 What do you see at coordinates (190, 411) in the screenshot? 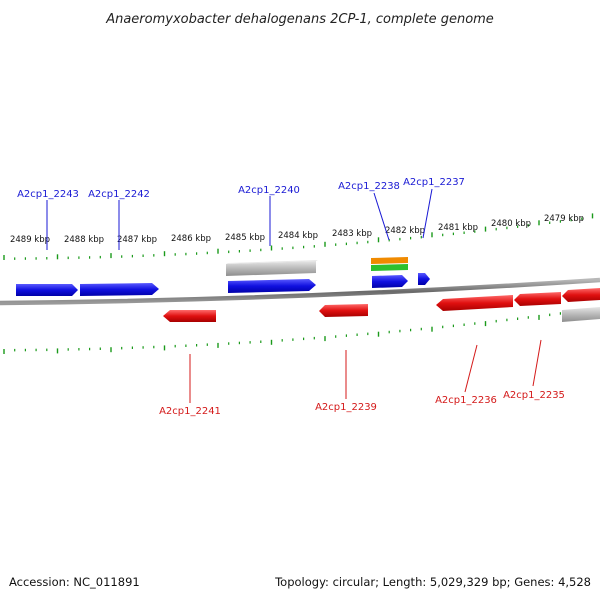
I see `gene-label: A2cp1_2241` at bounding box center [190, 411].